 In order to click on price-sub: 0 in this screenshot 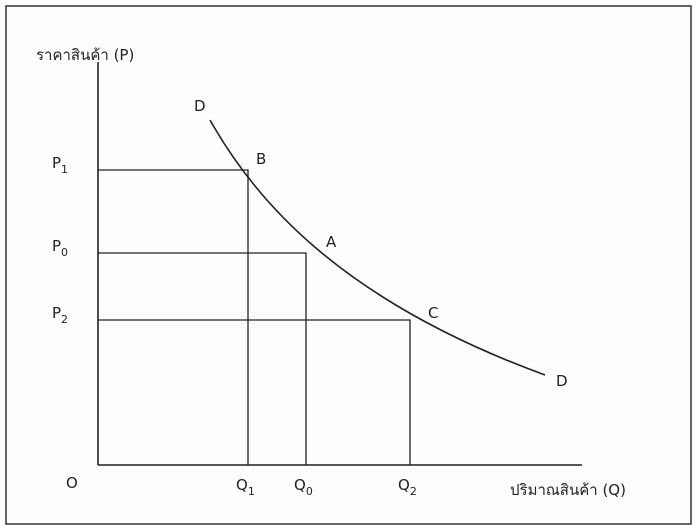, I will do `click(64, 252)`.